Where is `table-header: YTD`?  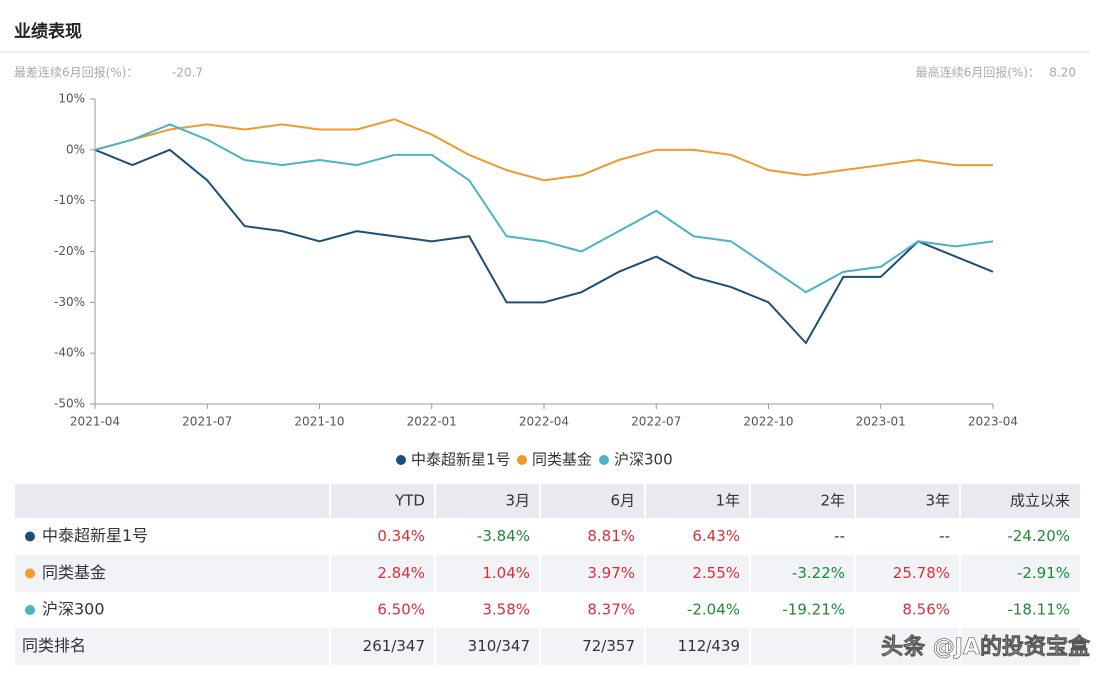
table-header: YTD is located at coordinates (409, 501).